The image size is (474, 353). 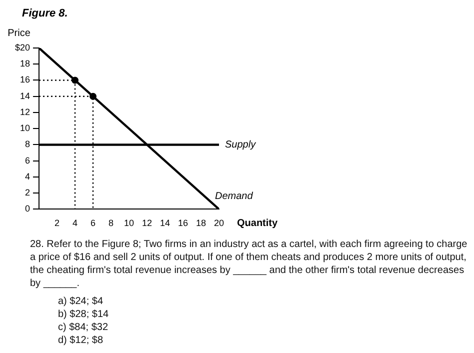 I want to click on y-tick-label: 0, so click(x=27, y=209).